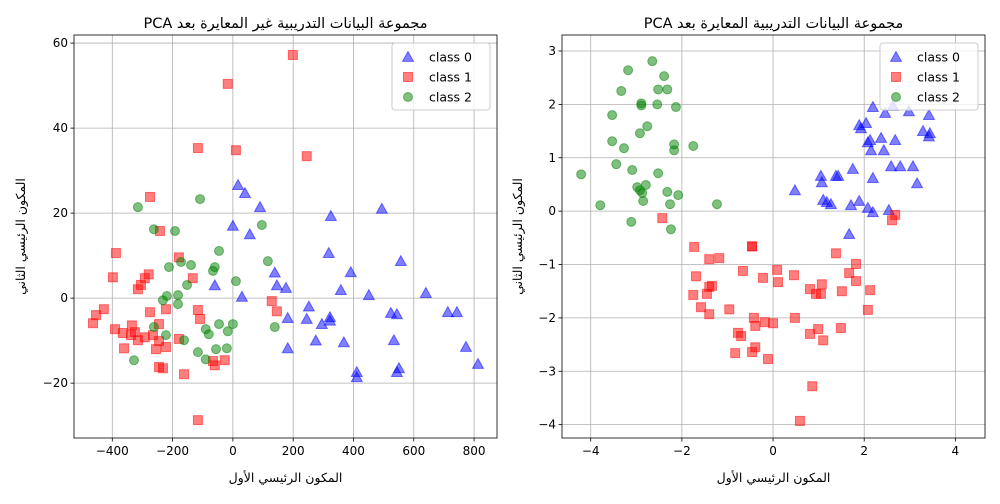 The image size is (1000, 504). I want to click on y-tick-label: −1, so click(547, 265).